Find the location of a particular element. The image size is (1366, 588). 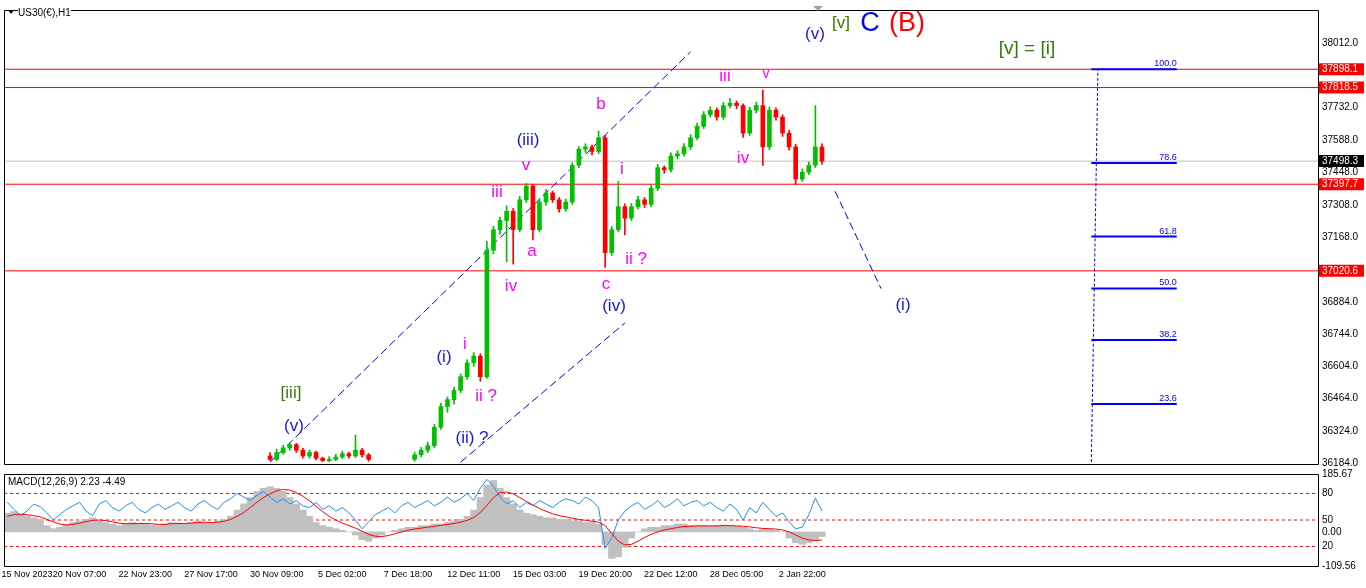

x-tick-label: 27 Nov 17:00 is located at coordinates (211, 573).